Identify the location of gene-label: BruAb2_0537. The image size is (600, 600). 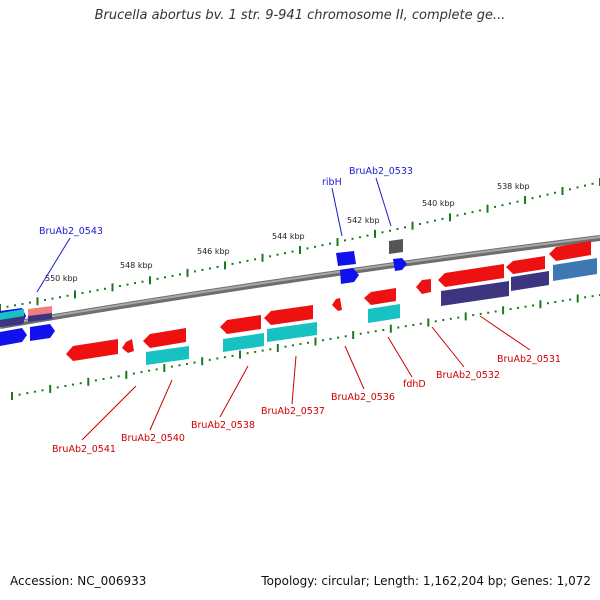
(293, 411).